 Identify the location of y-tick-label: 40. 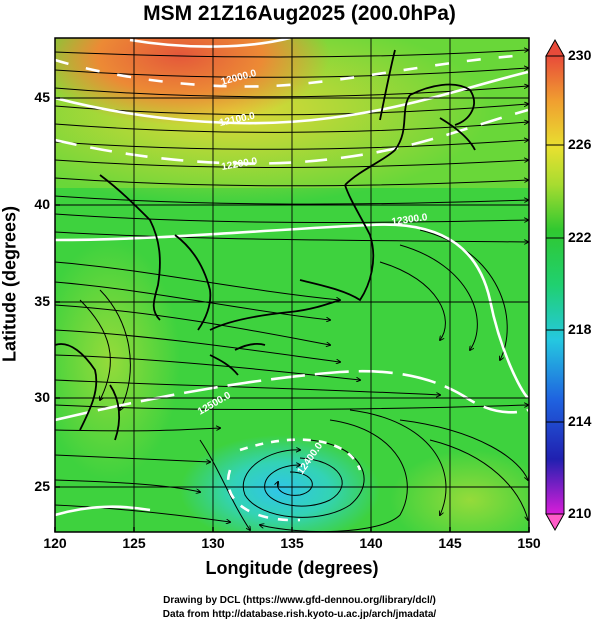
(42, 204).